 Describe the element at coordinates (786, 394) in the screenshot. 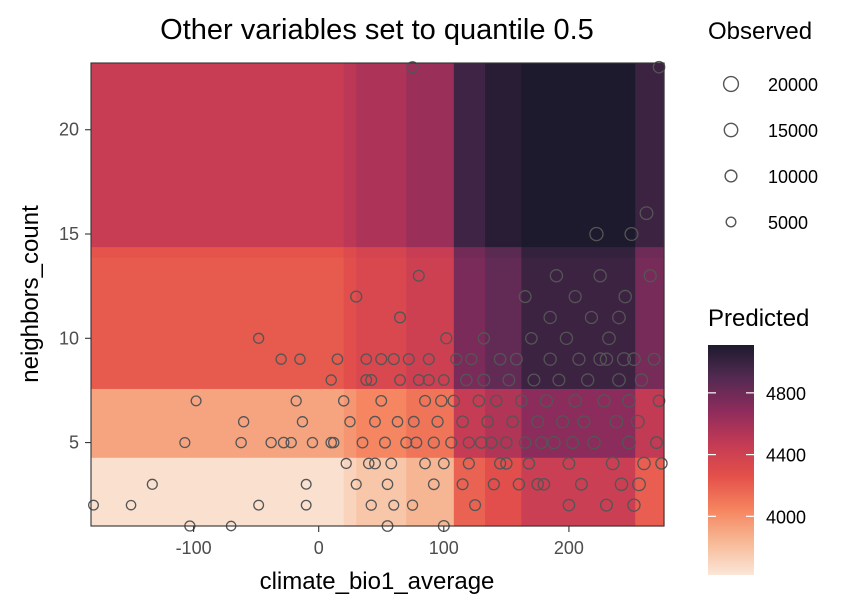

I see `color-legend-label: 4800` at that location.